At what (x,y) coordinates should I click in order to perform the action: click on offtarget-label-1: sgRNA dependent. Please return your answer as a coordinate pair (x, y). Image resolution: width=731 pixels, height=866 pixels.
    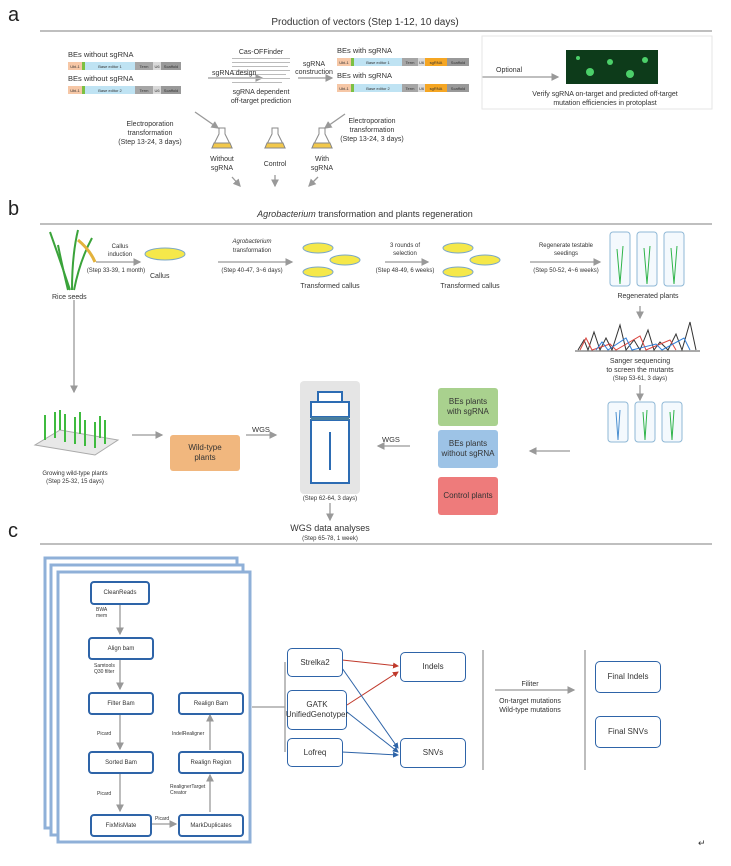
    Looking at the image, I should click on (261, 92).